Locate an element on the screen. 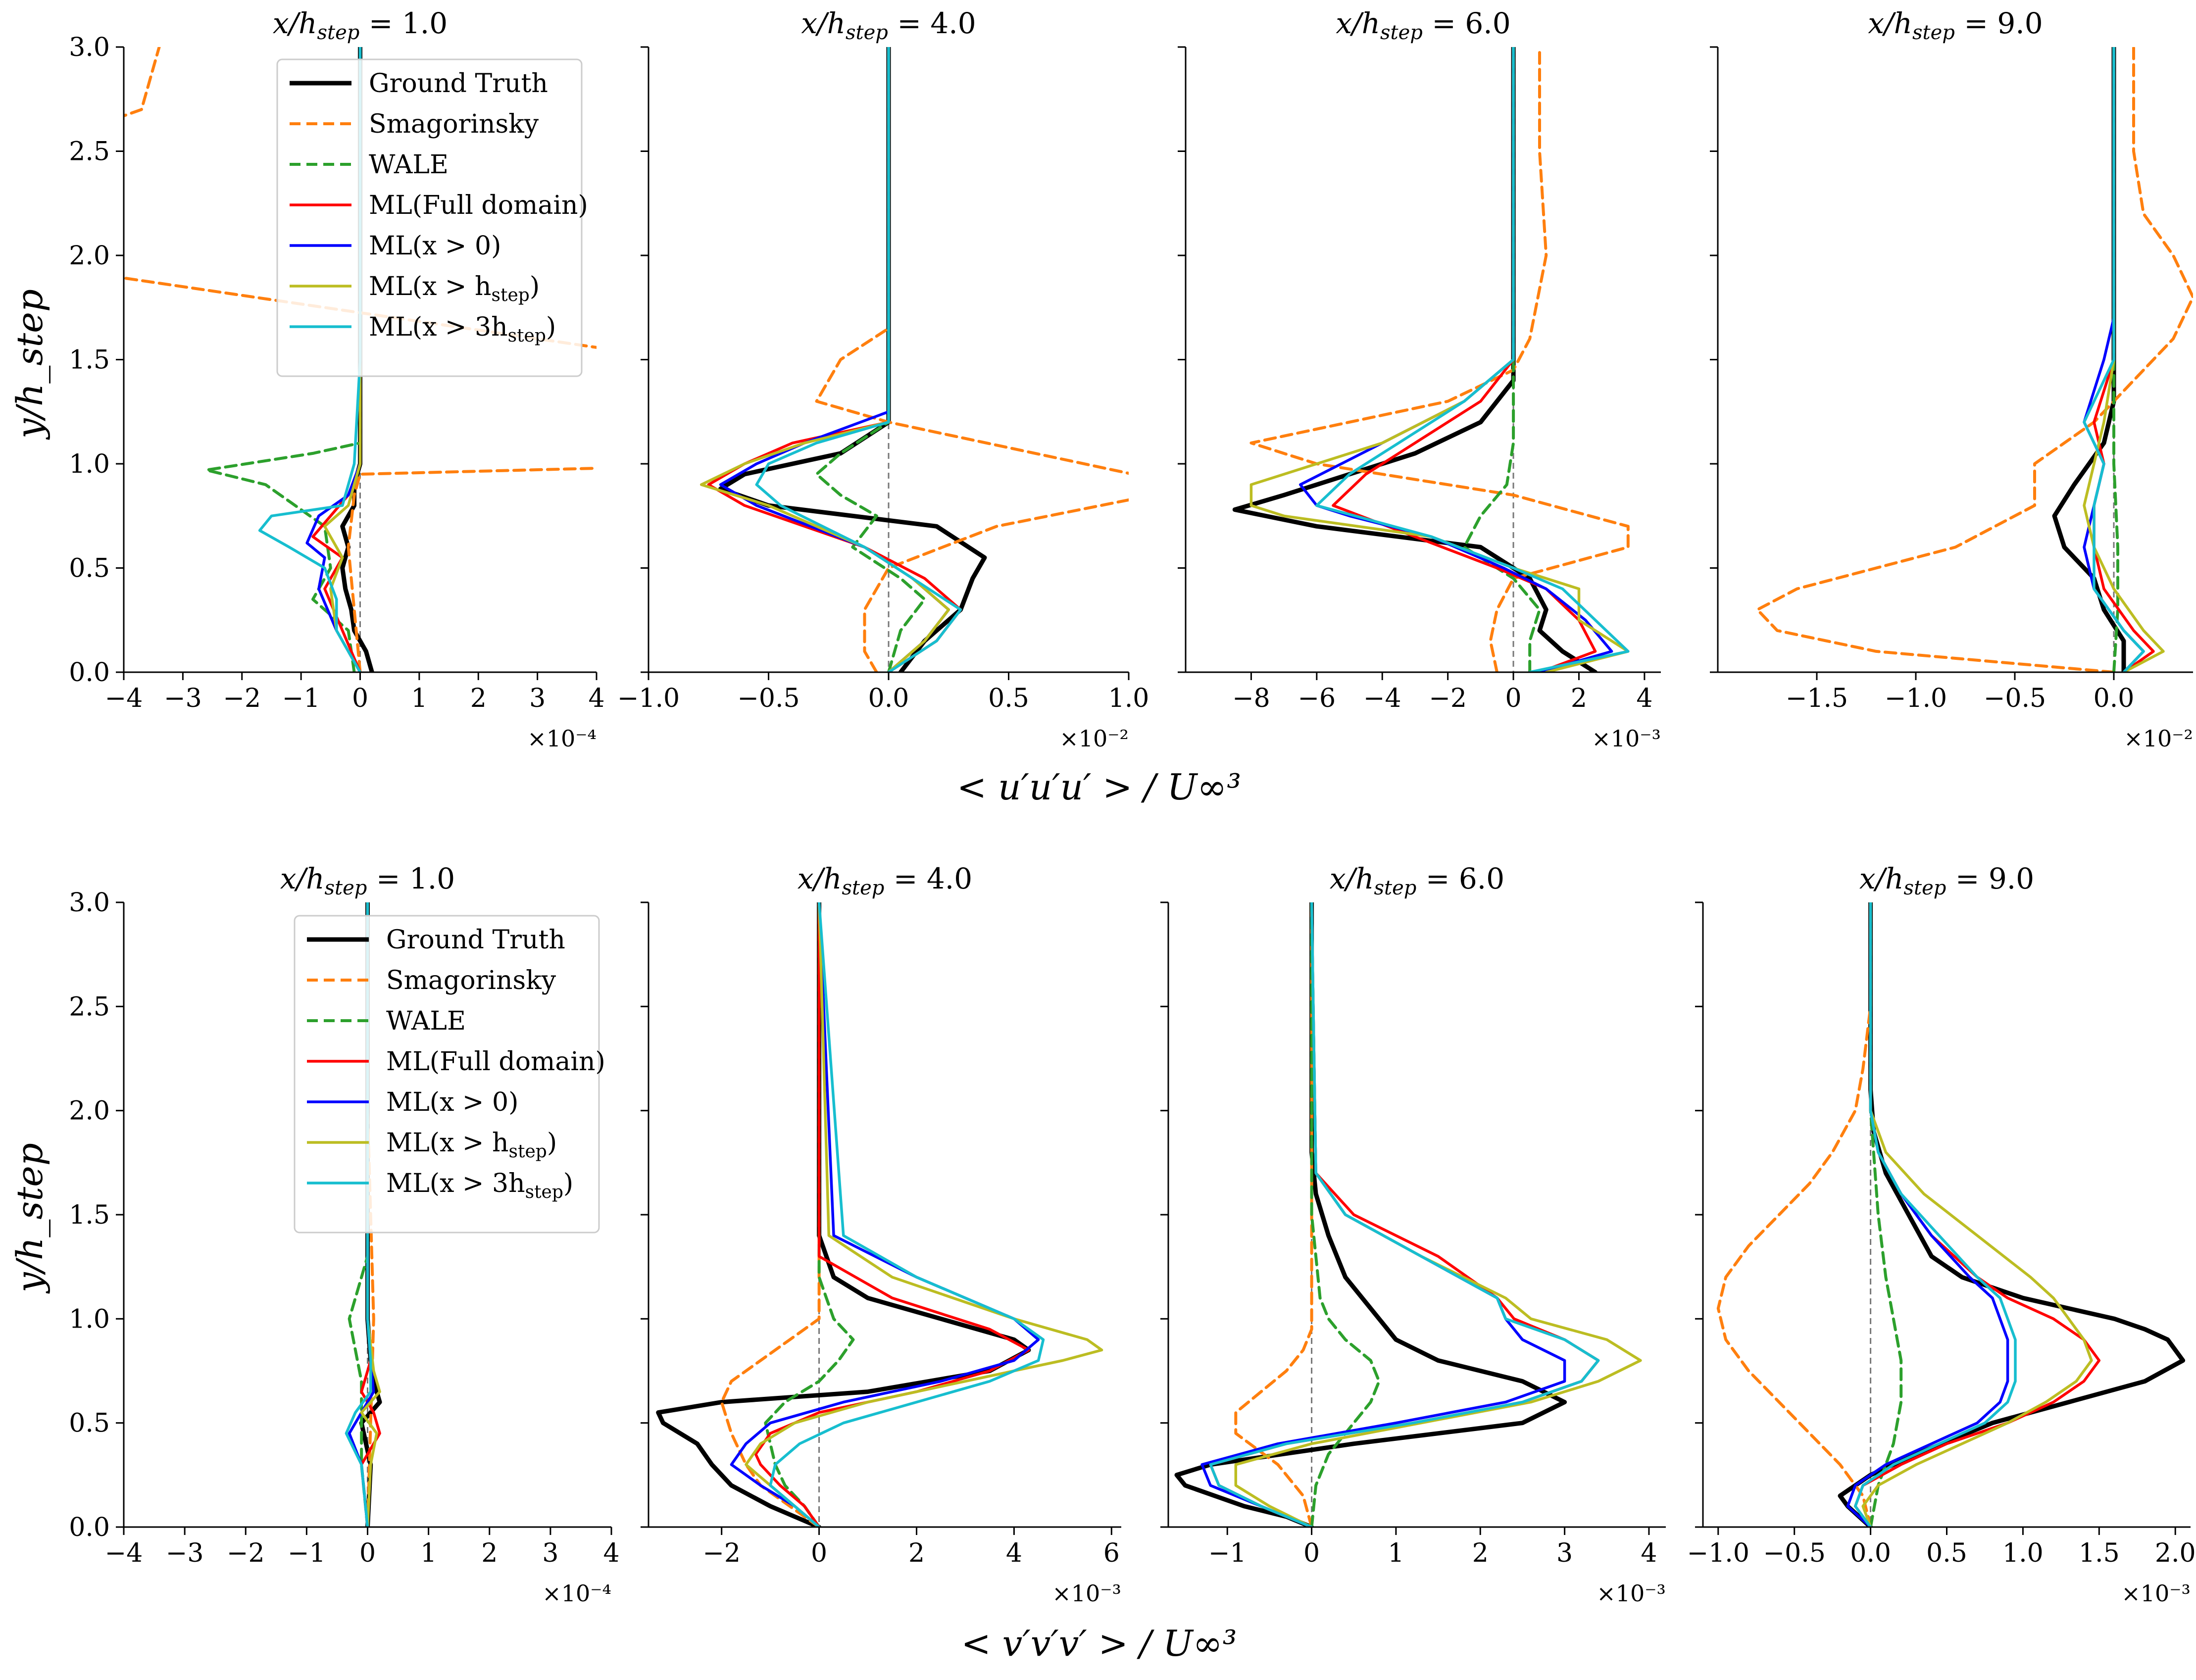  r1-p1-series-wale is located at coordinates (283, 359).